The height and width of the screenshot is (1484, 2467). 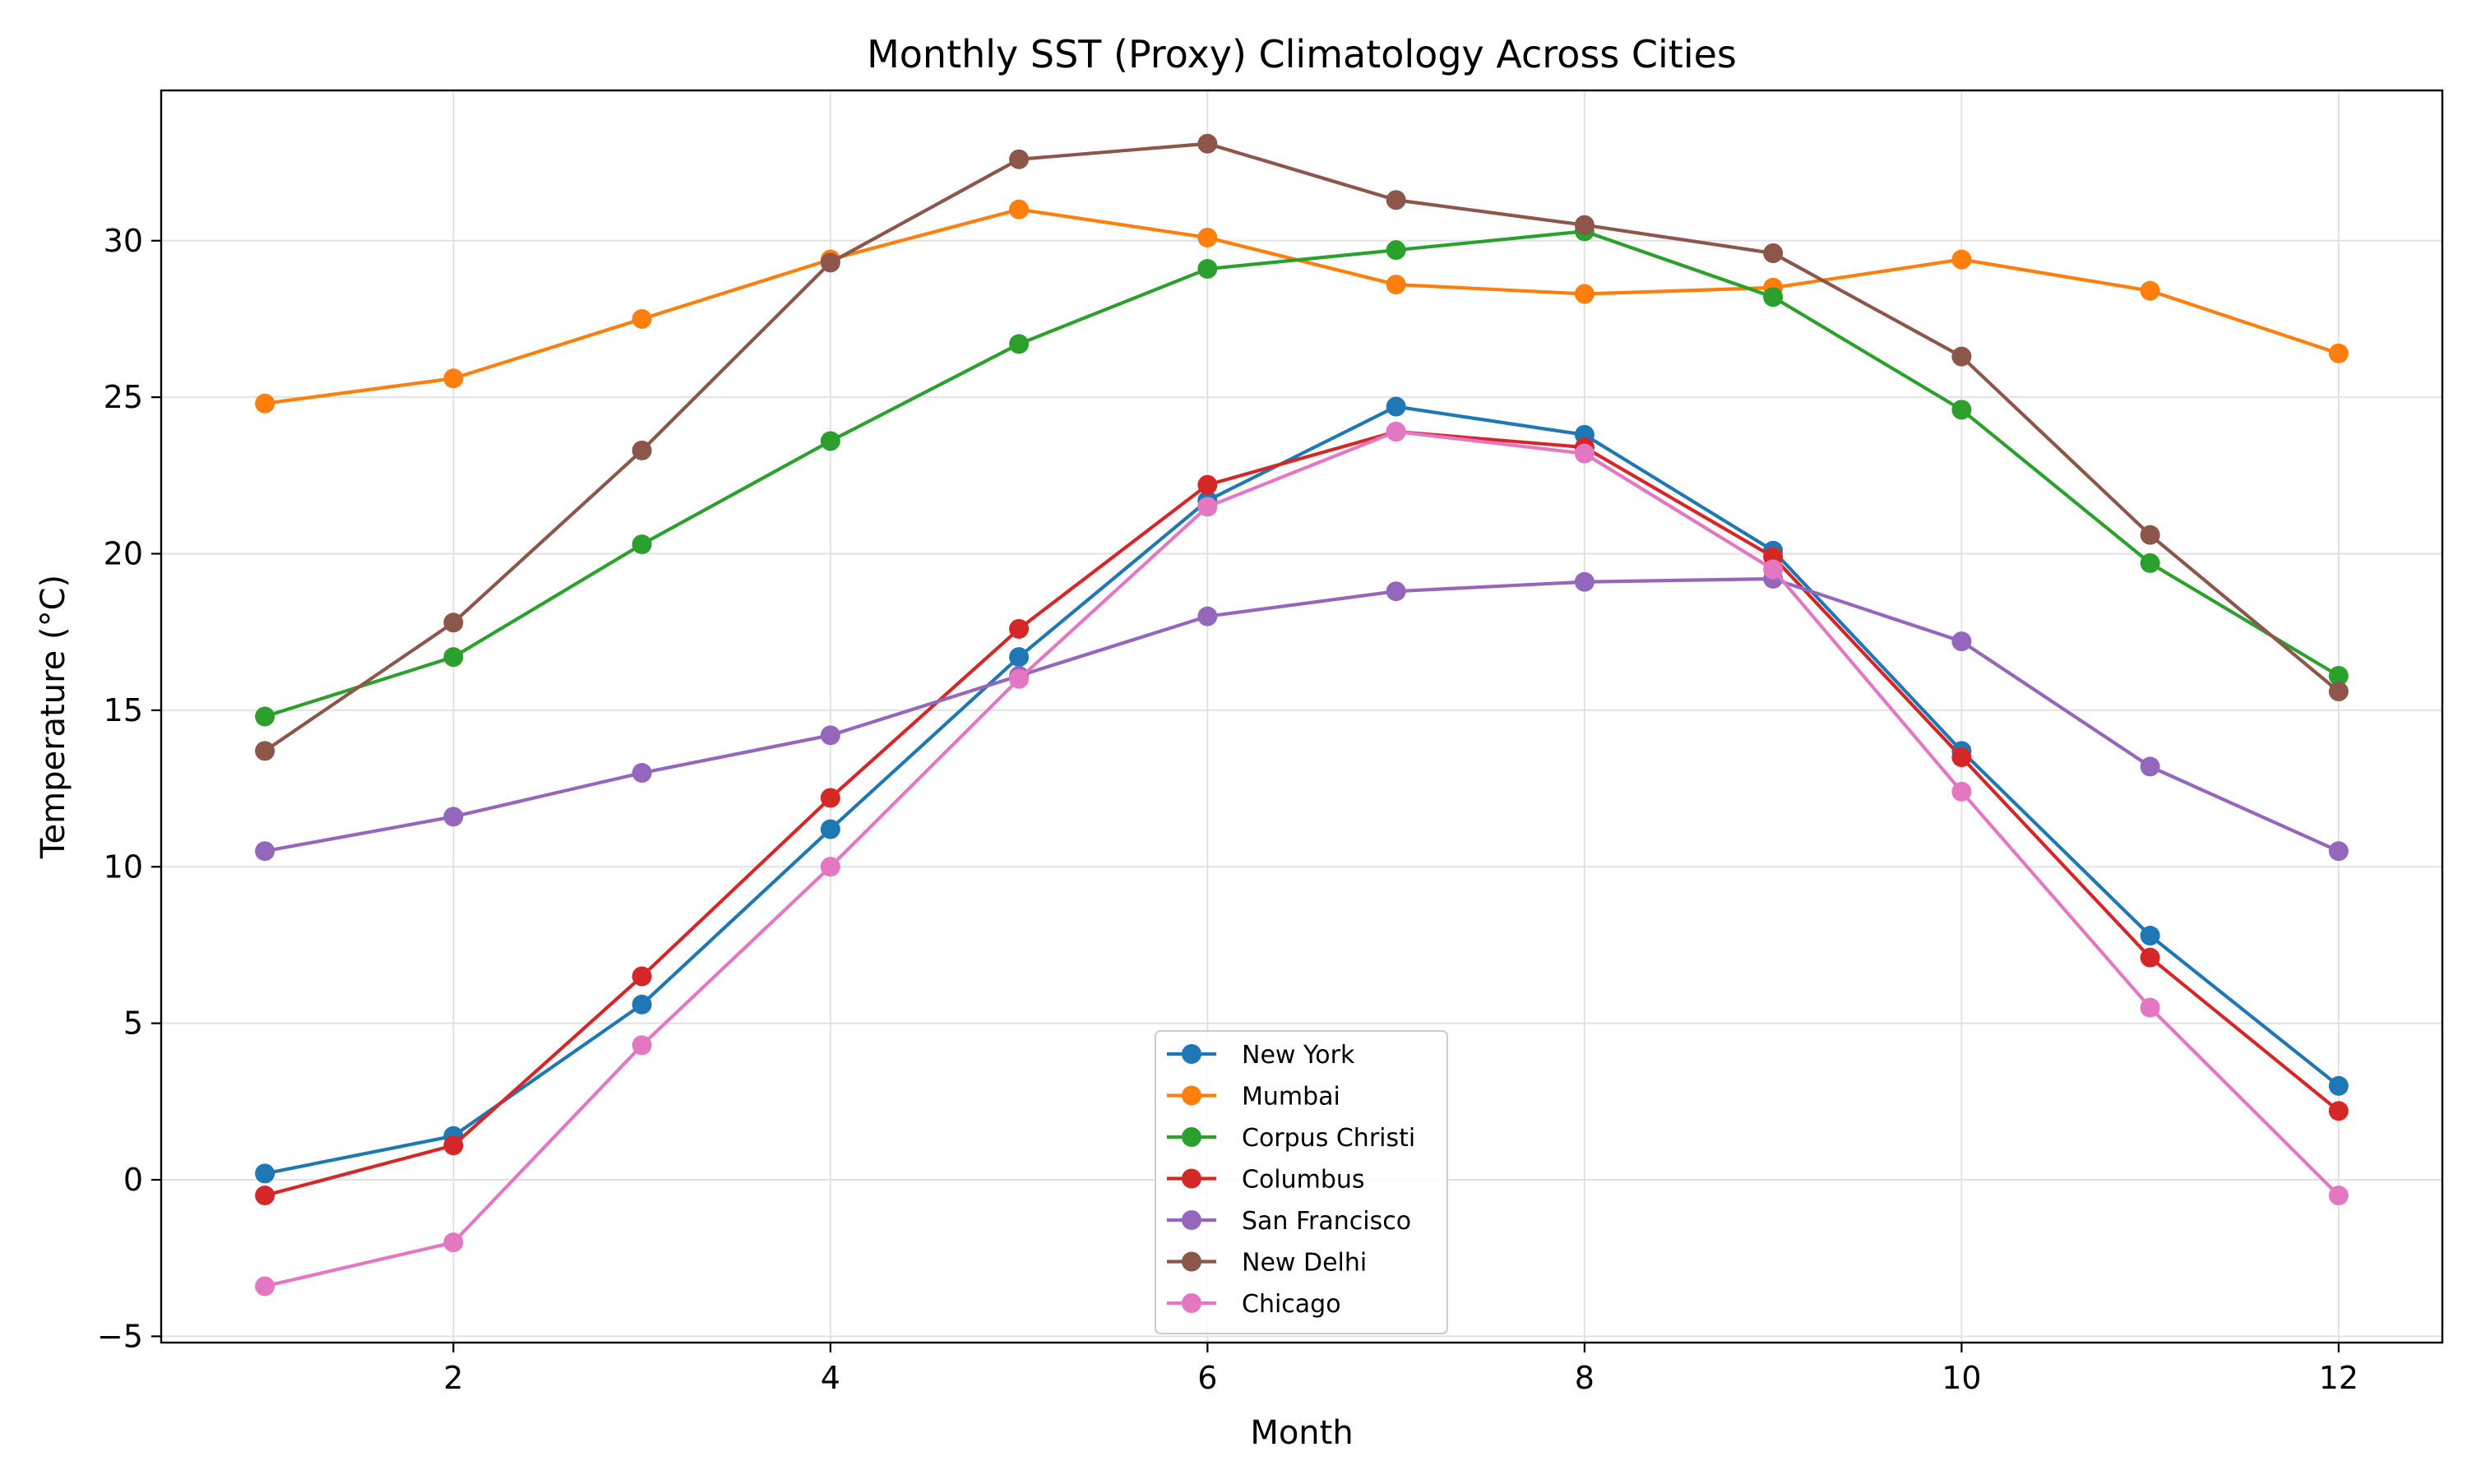 I want to click on legend-item: San Francisco, so click(x=1289, y=1221).